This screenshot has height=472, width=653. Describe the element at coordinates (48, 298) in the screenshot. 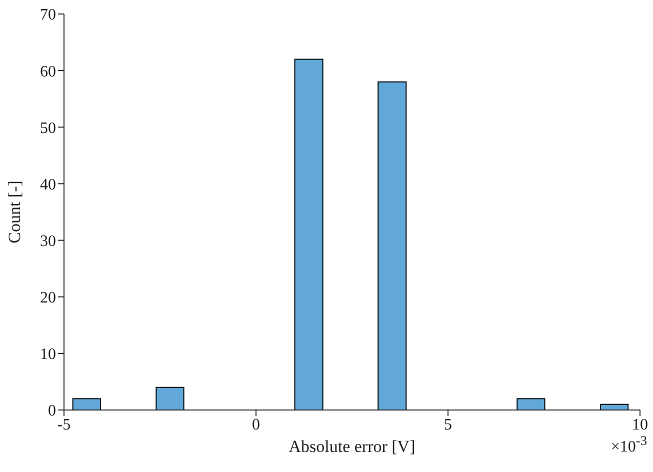

I see `y-tick-label: 20` at that location.